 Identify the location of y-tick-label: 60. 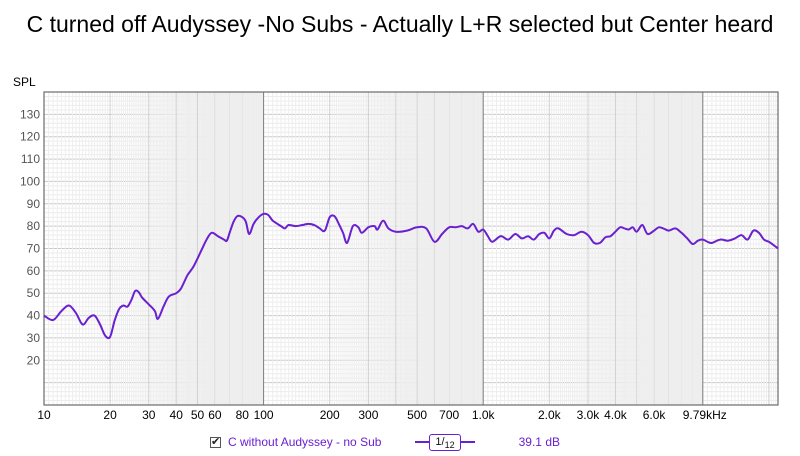
(34, 271).